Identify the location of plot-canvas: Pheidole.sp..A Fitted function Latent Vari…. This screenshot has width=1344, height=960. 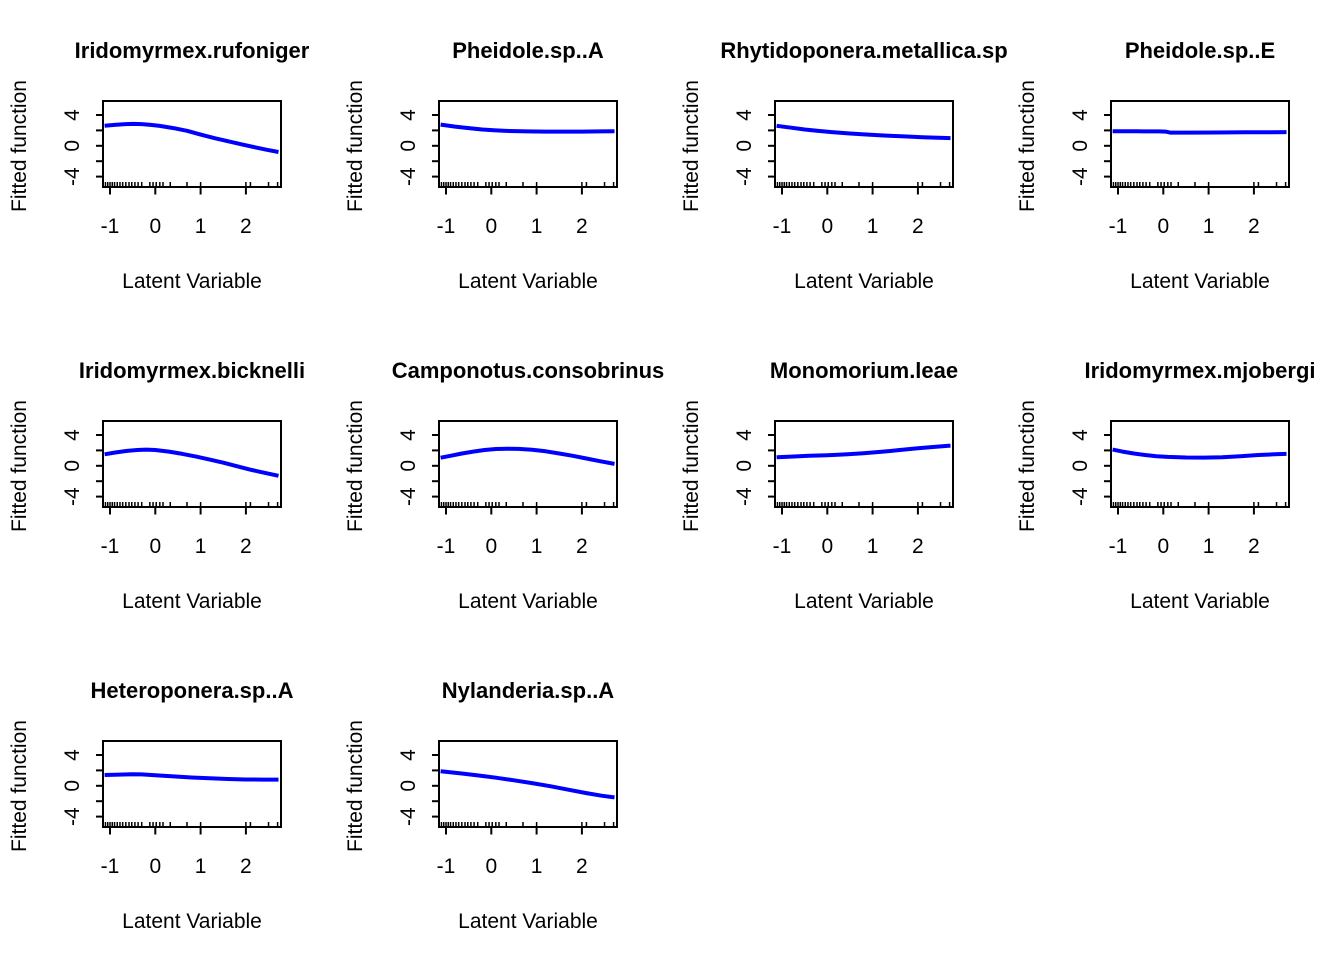
(481, 165).